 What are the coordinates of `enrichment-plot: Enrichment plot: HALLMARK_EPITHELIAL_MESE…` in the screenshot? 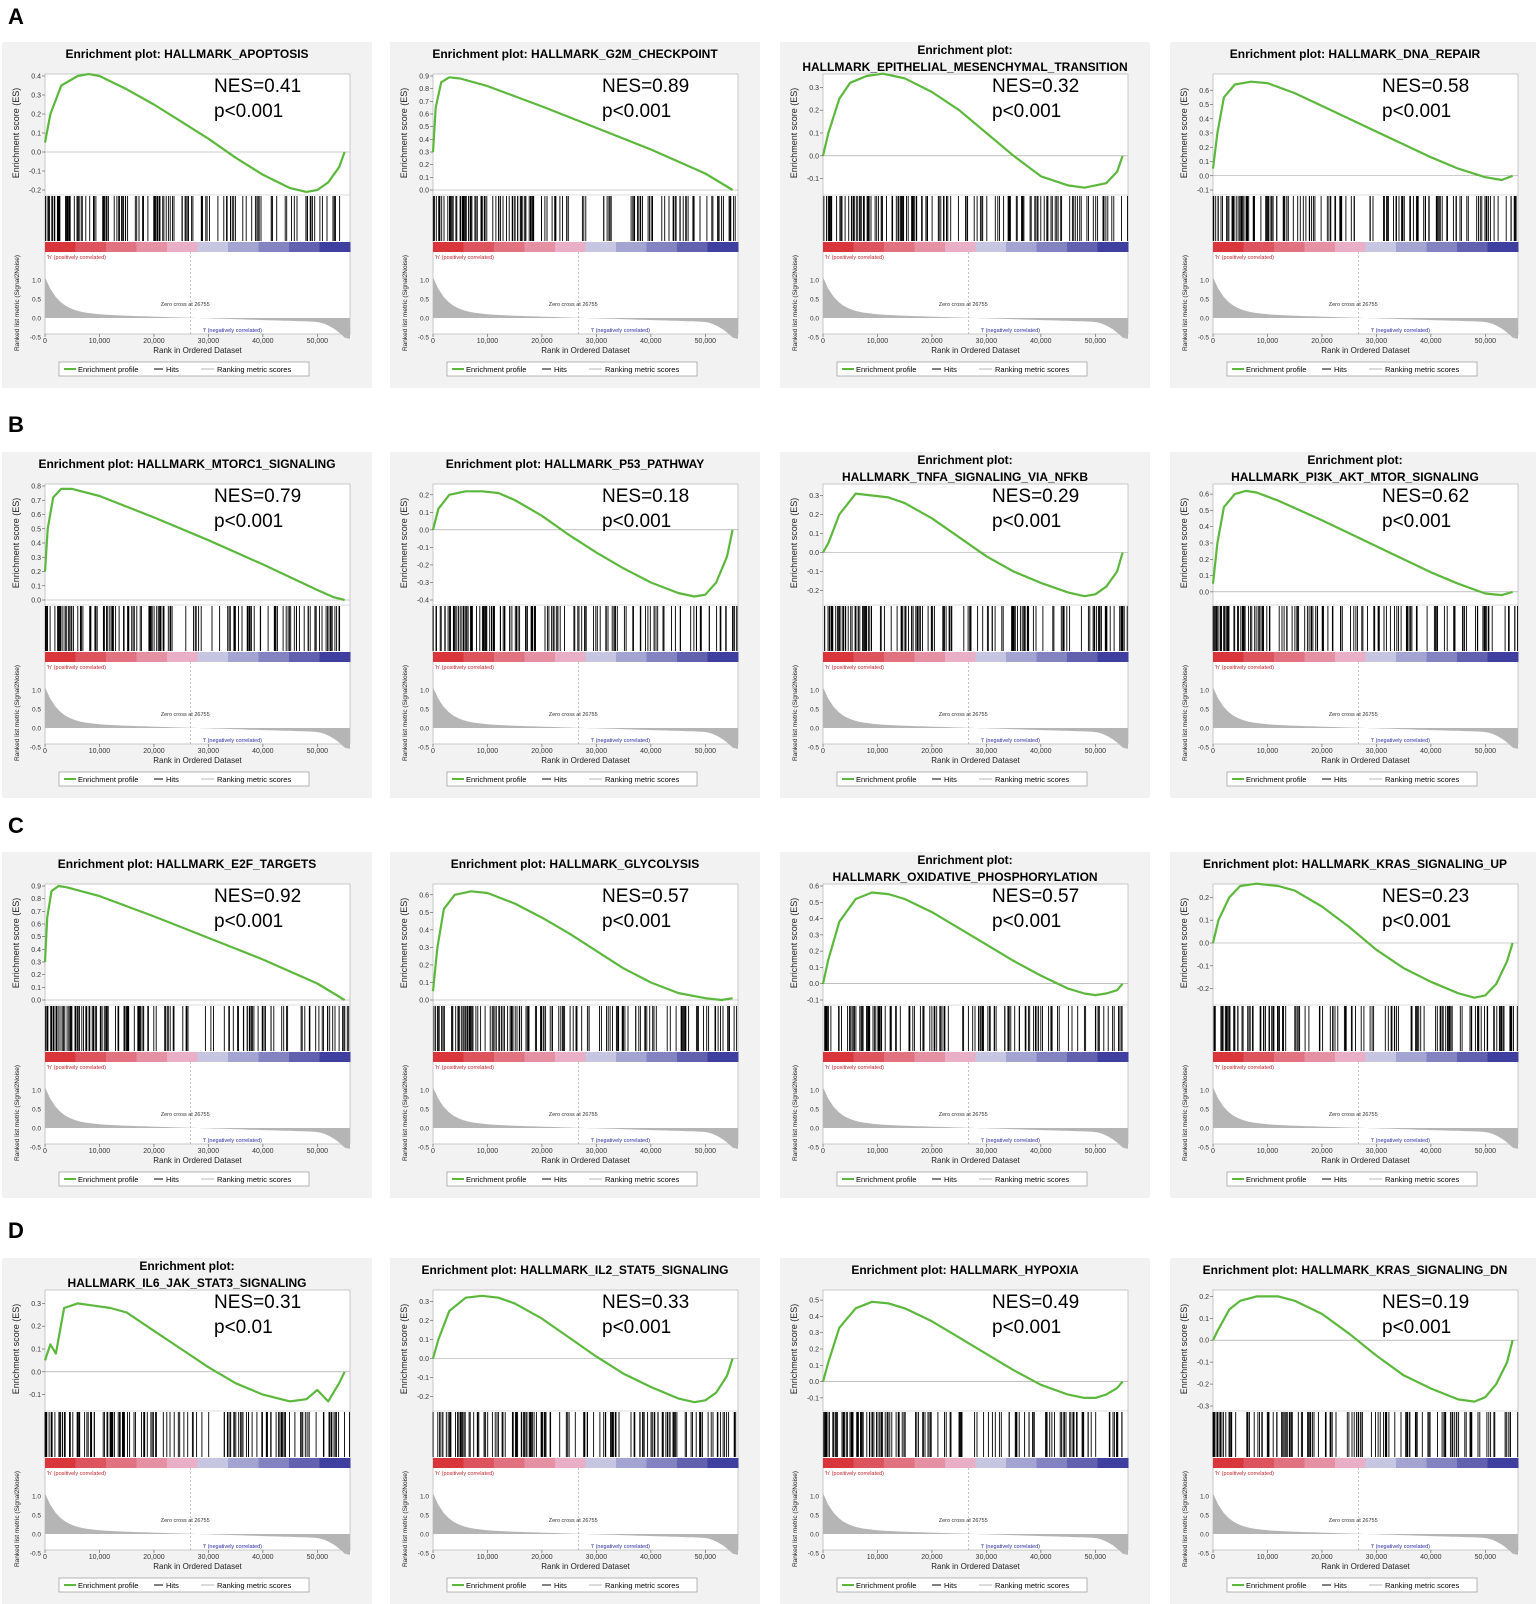 It's located at (959, 210).